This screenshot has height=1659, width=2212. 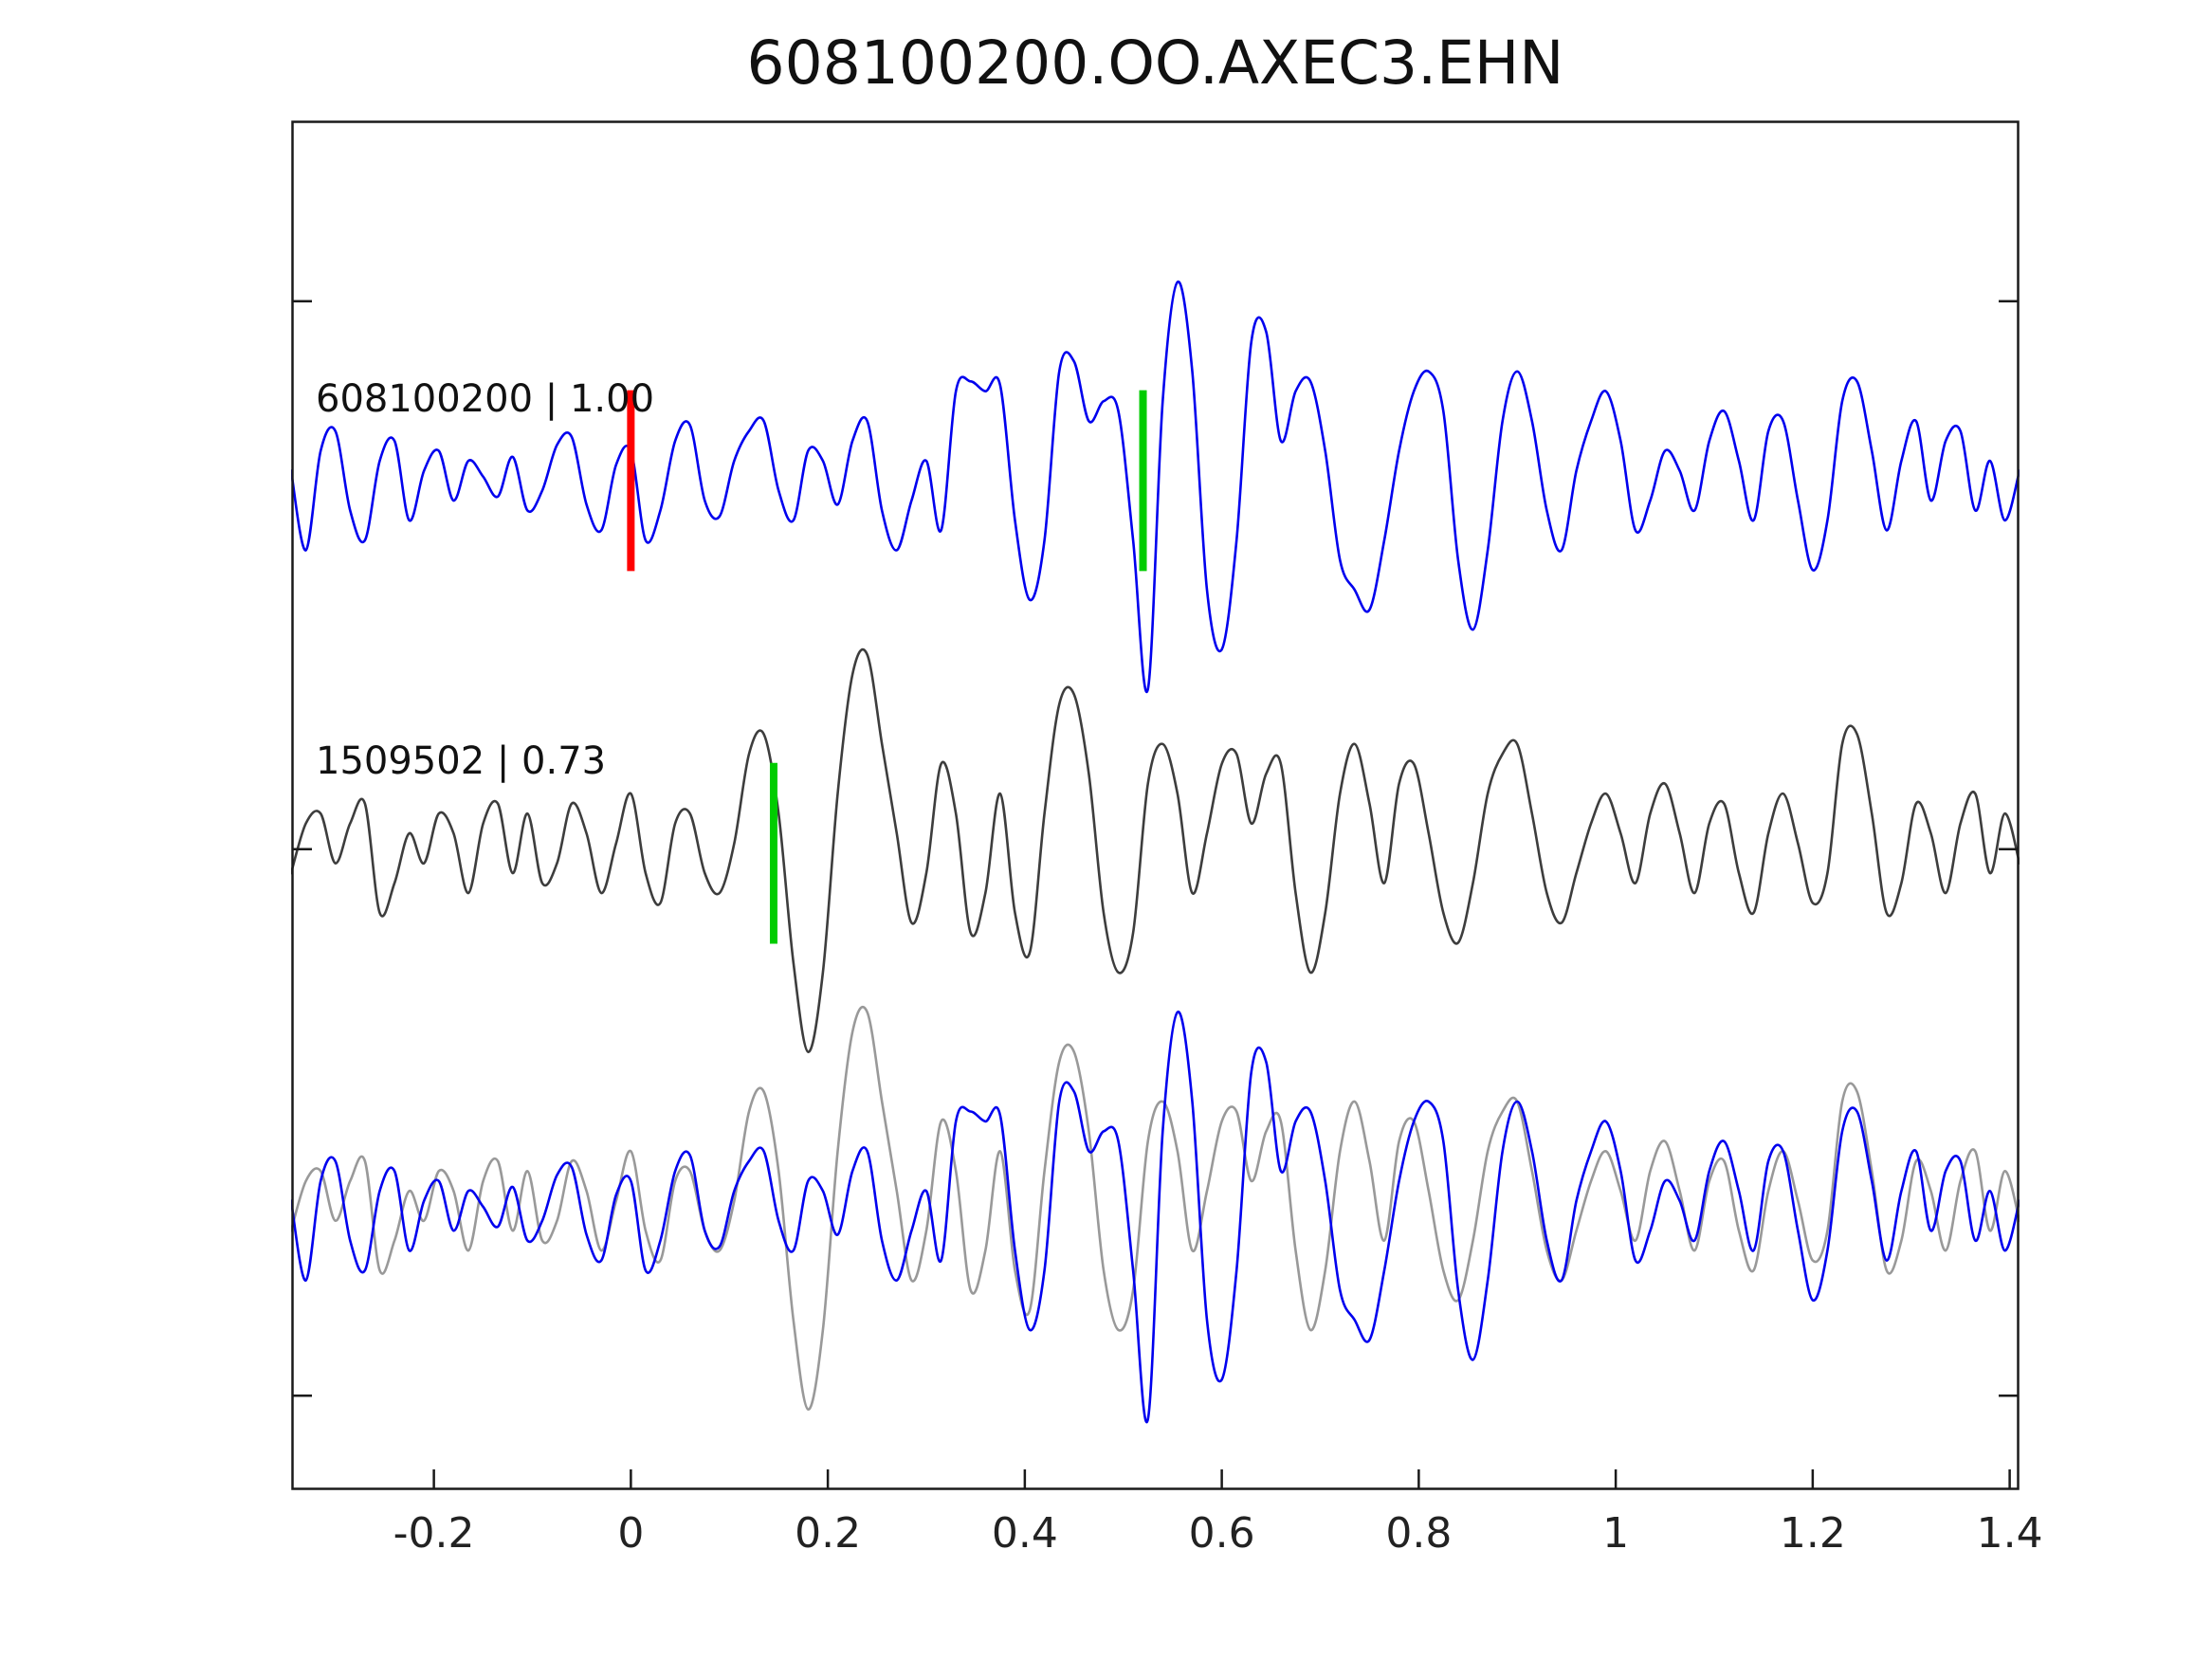 I want to click on x-axis-tick-labels: -0.2 0 0.2 0.4 0.6 0.8 1 1.2 1.4, so click(x=1106, y=1537).